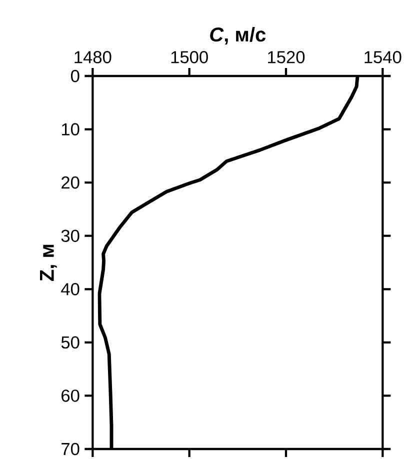 This screenshot has width=415, height=459. I want to click on x-tick-label: 1480, so click(93, 57).